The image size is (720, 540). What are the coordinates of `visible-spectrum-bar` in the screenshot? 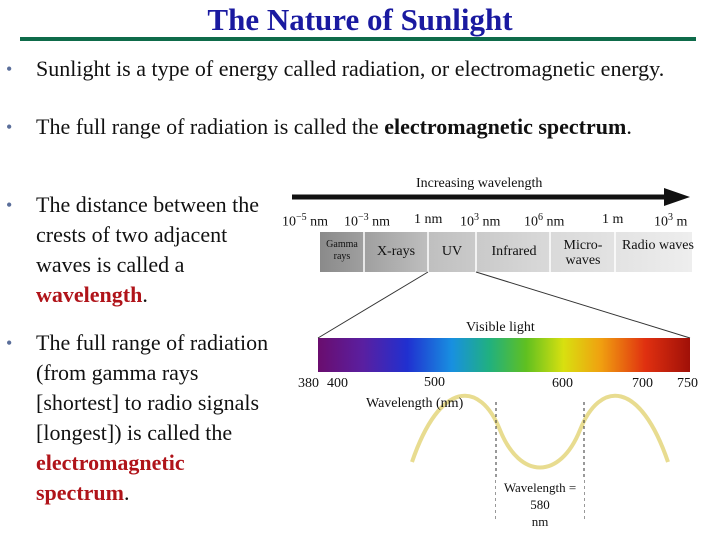 It's located at (504, 355).